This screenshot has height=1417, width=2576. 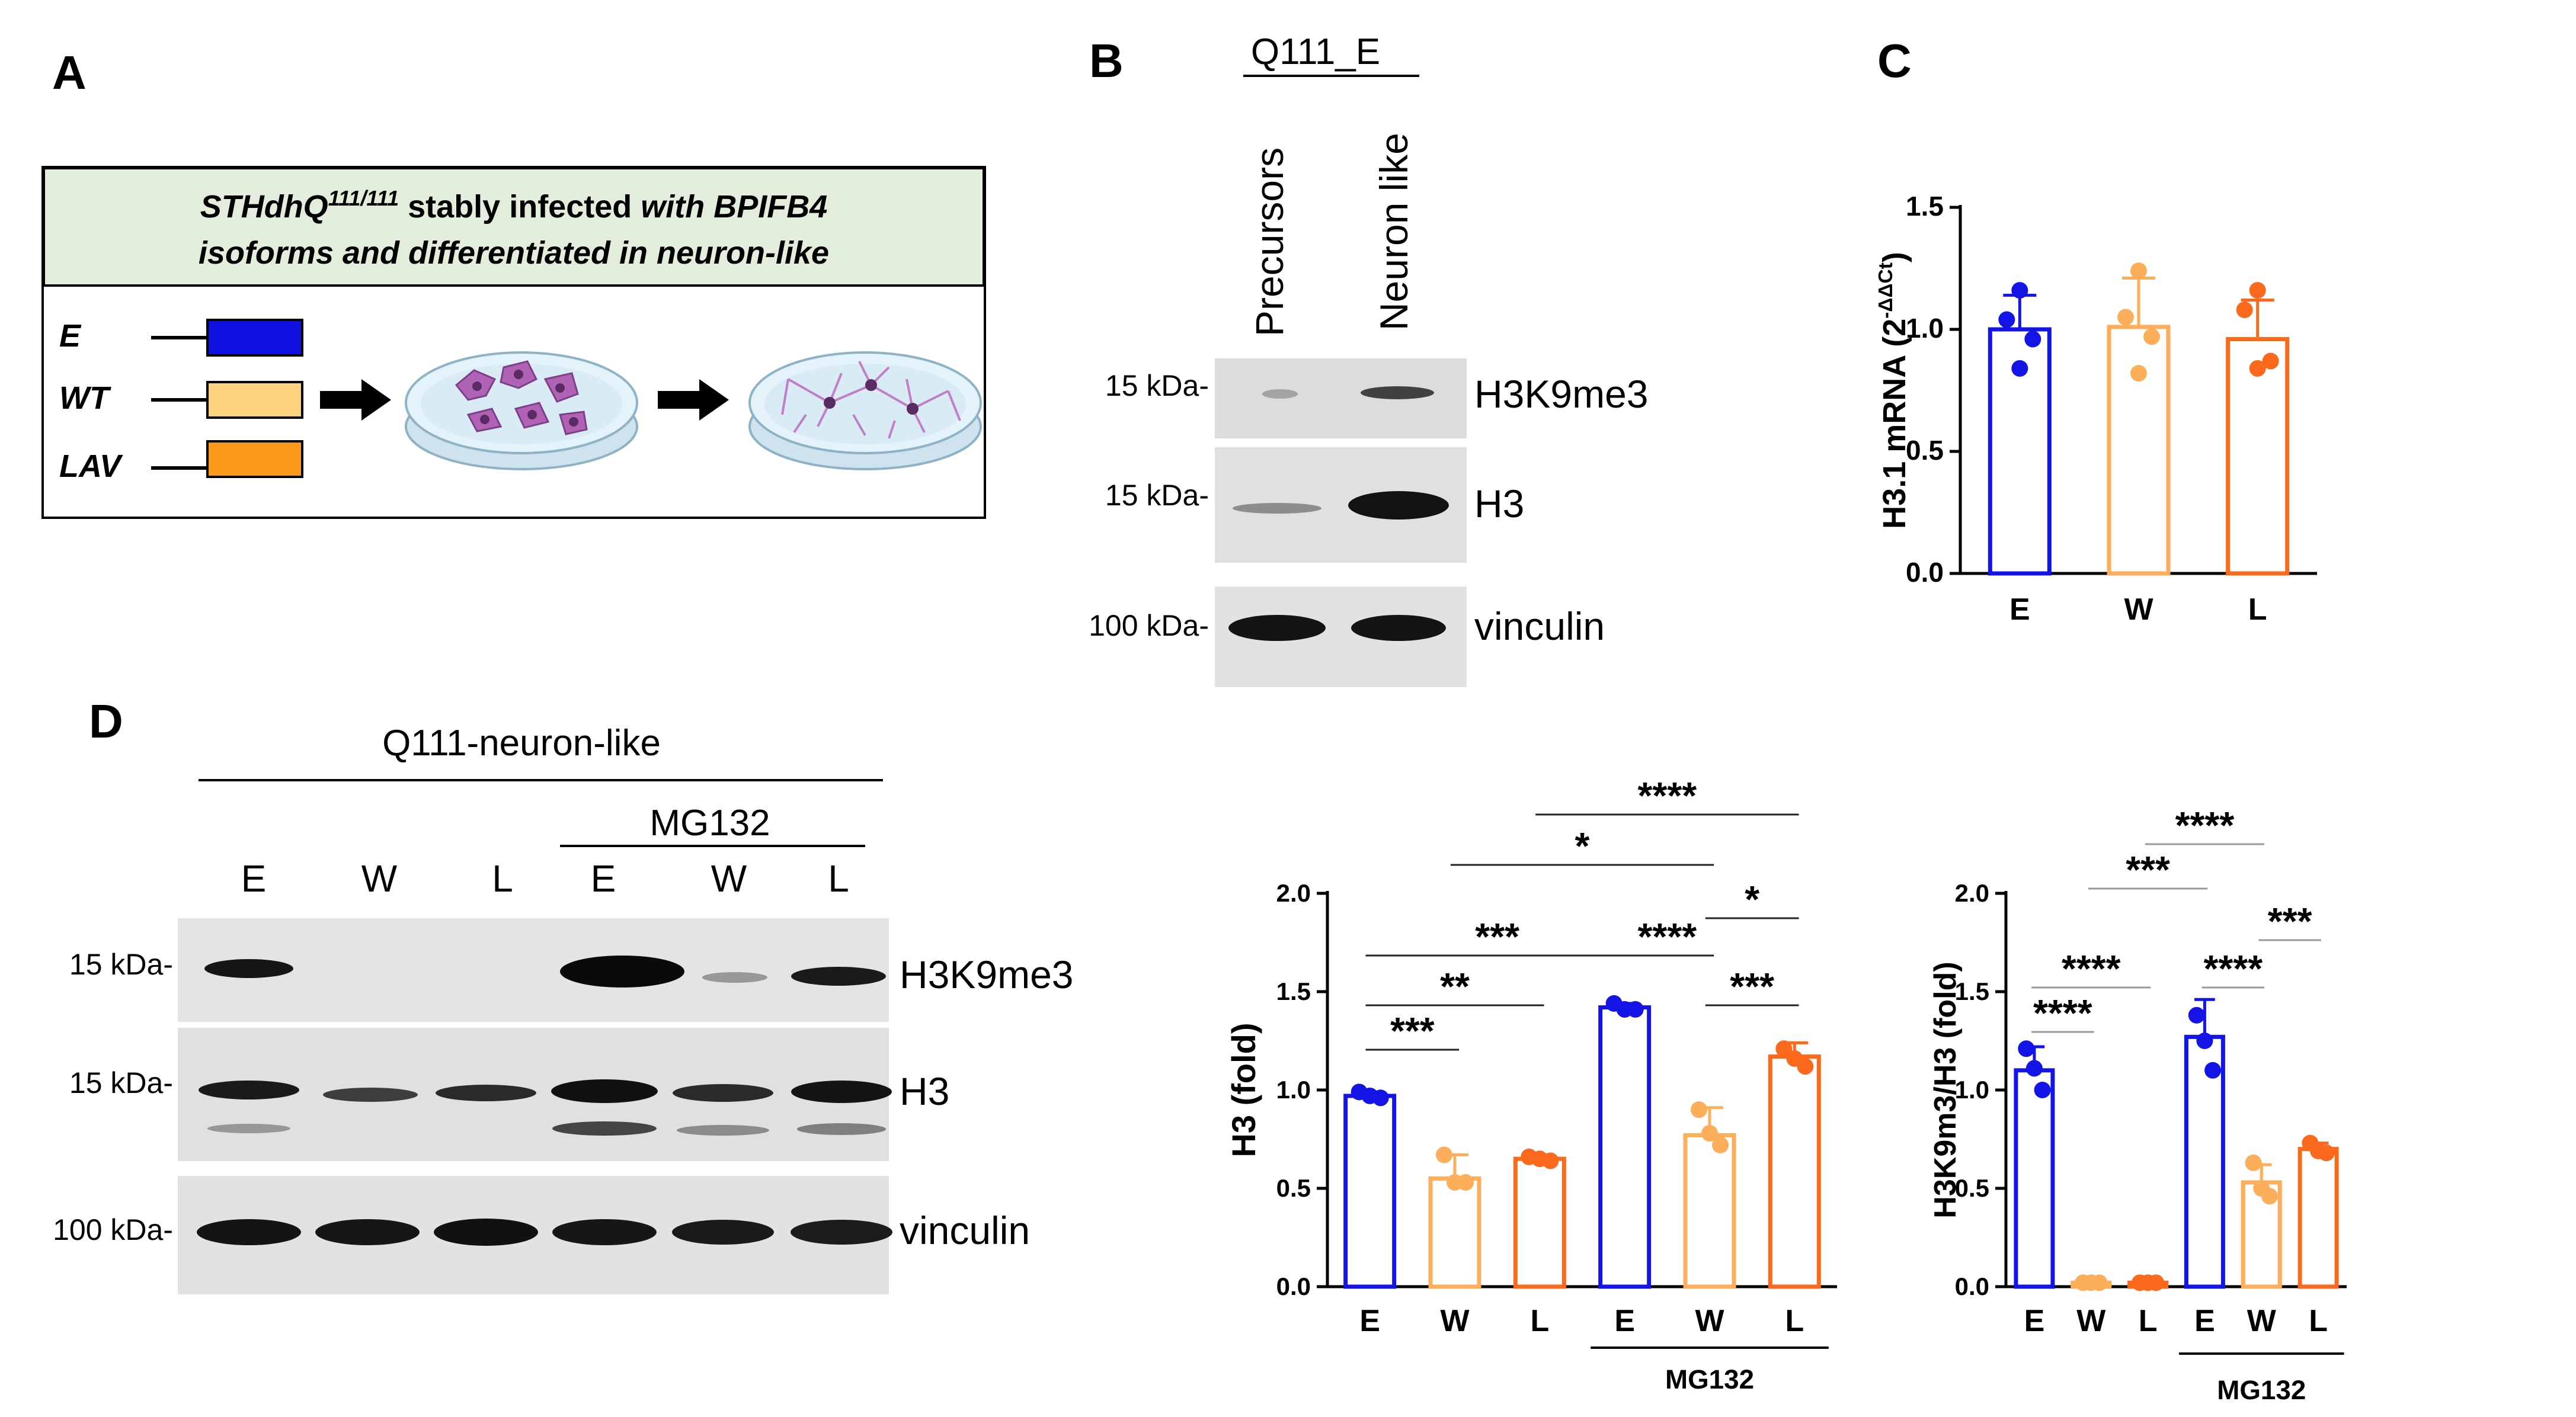 I want to click on blot-b-protein: H3, so click(x=1499, y=503).